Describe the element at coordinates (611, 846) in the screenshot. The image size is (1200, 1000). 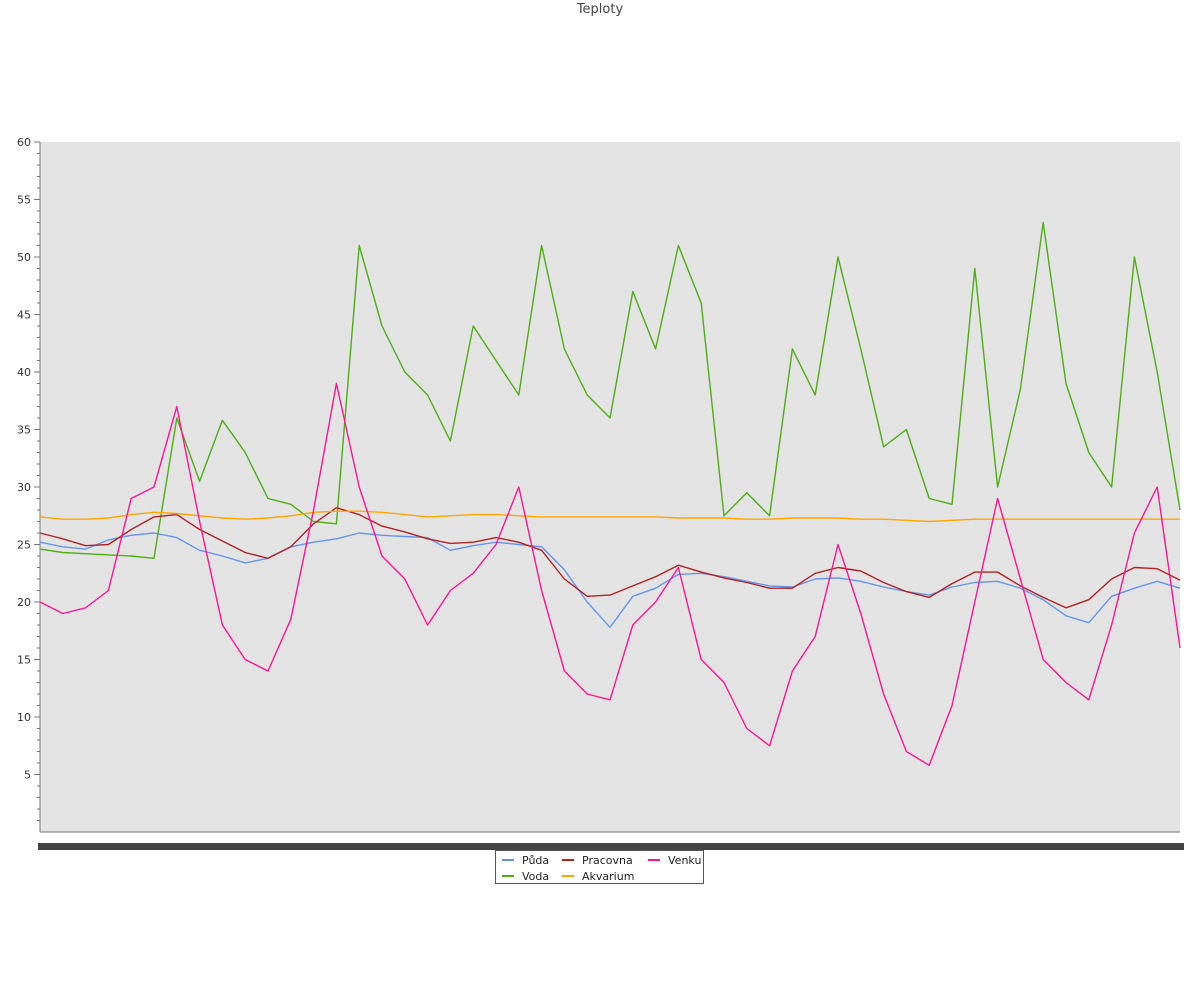
I see `x-tick-labels-band` at that location.